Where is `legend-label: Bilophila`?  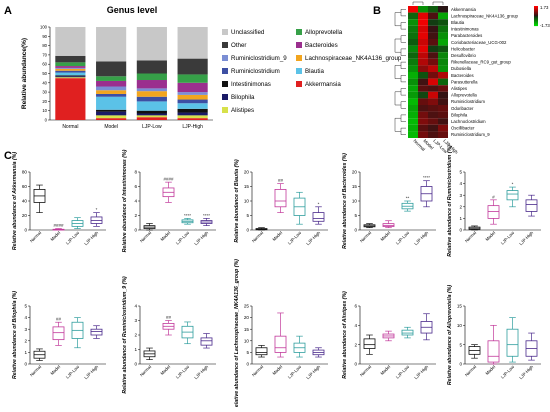
legend-label: Bilophila is located at coordinates (243, 97).